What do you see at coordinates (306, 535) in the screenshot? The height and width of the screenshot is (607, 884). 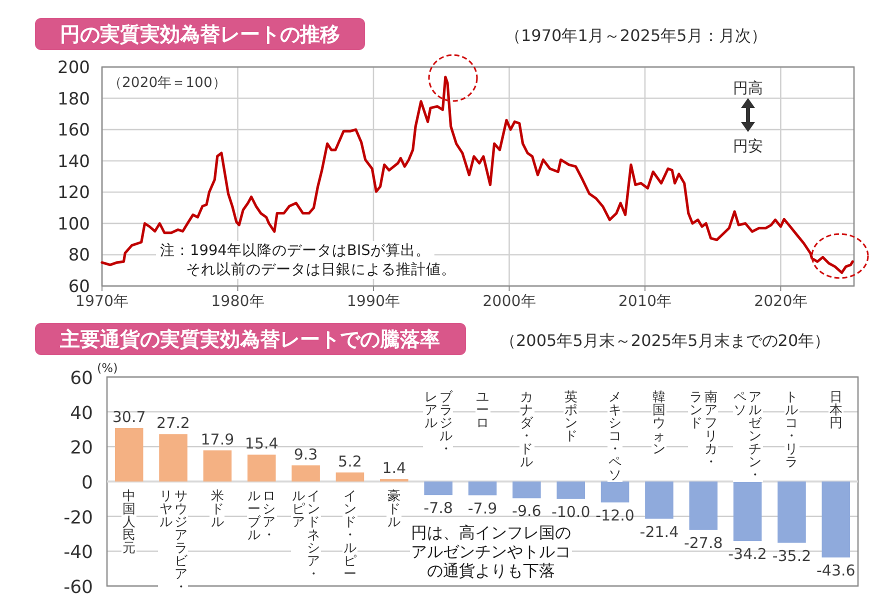 I see `category-label: インドネシア・ルピア` at bounding box center [306, 535].